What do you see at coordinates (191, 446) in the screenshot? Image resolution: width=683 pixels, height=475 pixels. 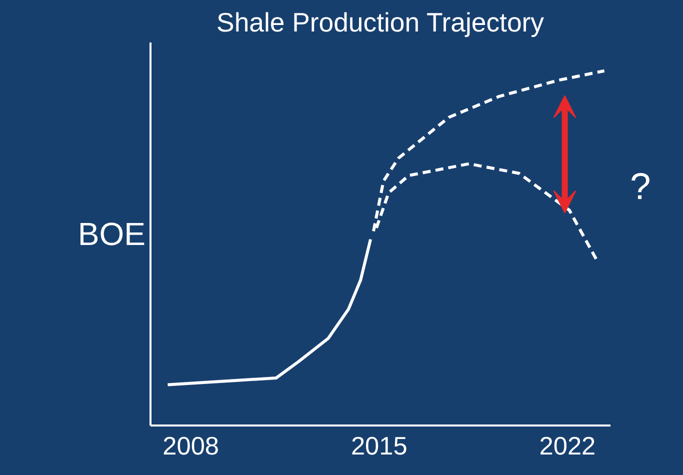 I see `x-tick-label: 2008` at bounding box center [191, 446].